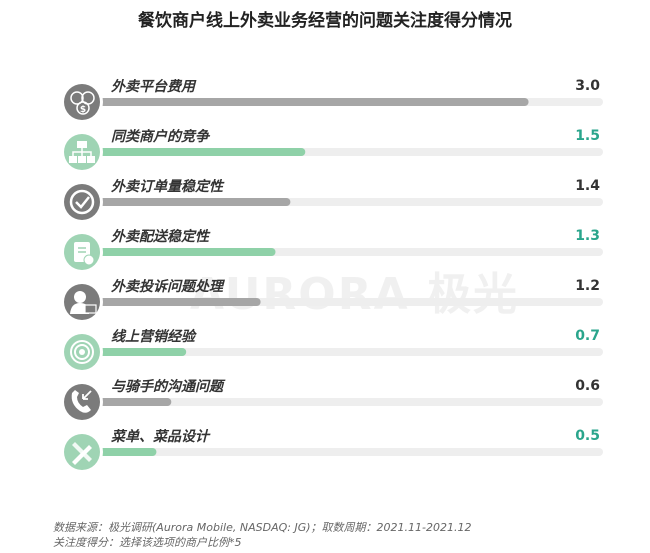 This screenshot has width=650, height=553. What do you see at coordinates (147, 542) in the screenshot?
I see `score-note: 关注度得分：选择该选项的商户比例*5` at bounding box center [147, 542].